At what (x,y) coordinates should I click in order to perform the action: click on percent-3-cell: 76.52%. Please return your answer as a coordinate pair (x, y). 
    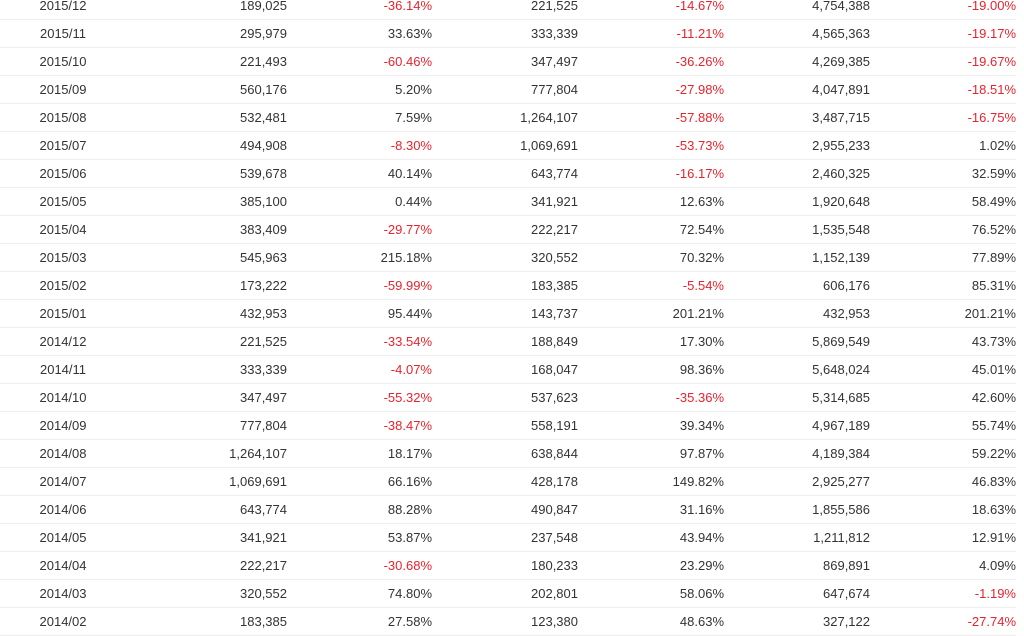
    Looking at the image, I should click on (943, 229).